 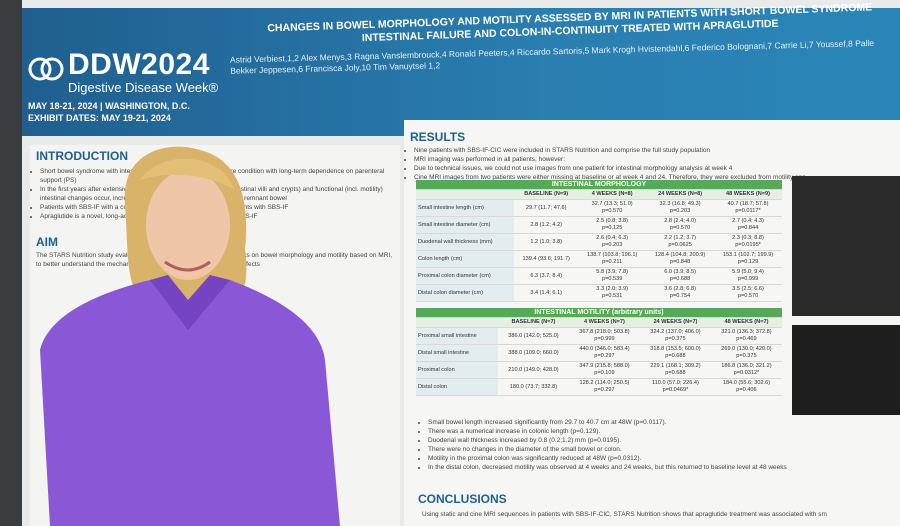 What do you see at coordinates (612, 262) in the screenshot?
I see `p-value: p=0.211` at bounding box center [612, 262].